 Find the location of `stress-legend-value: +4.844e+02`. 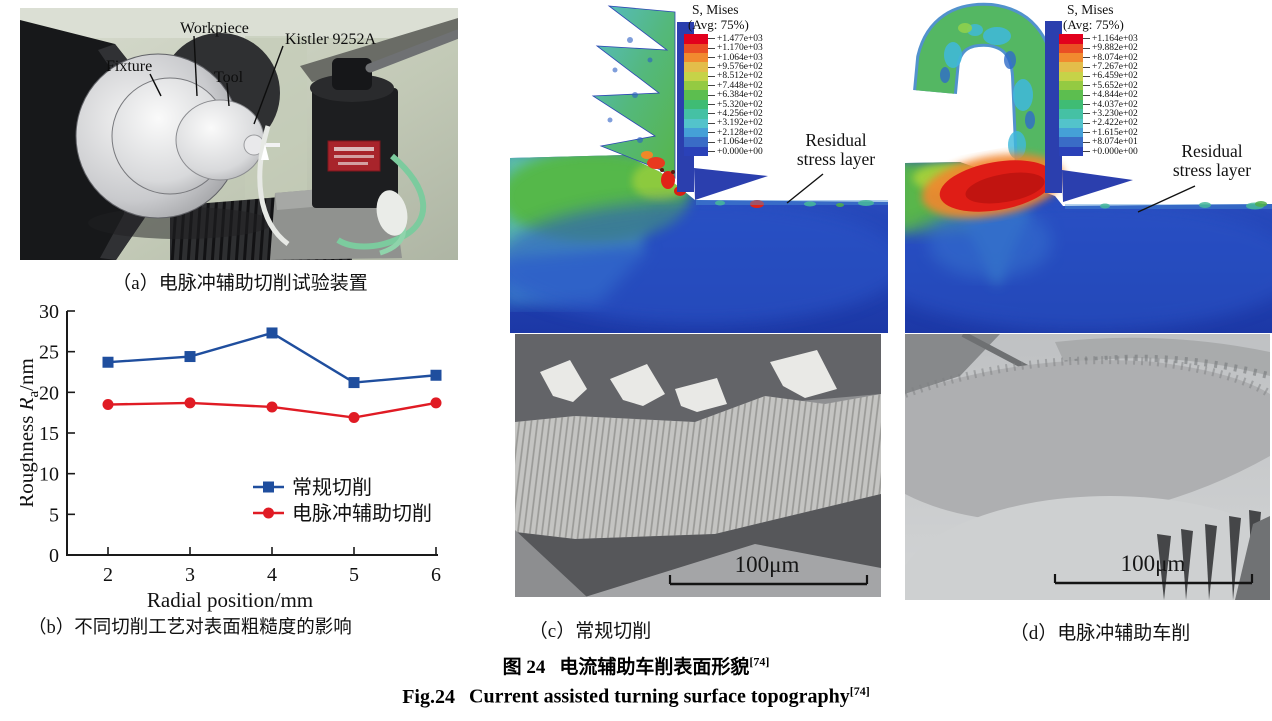

stress-legend-value: +4.844e+02 is located at coordinates (1115, 95).